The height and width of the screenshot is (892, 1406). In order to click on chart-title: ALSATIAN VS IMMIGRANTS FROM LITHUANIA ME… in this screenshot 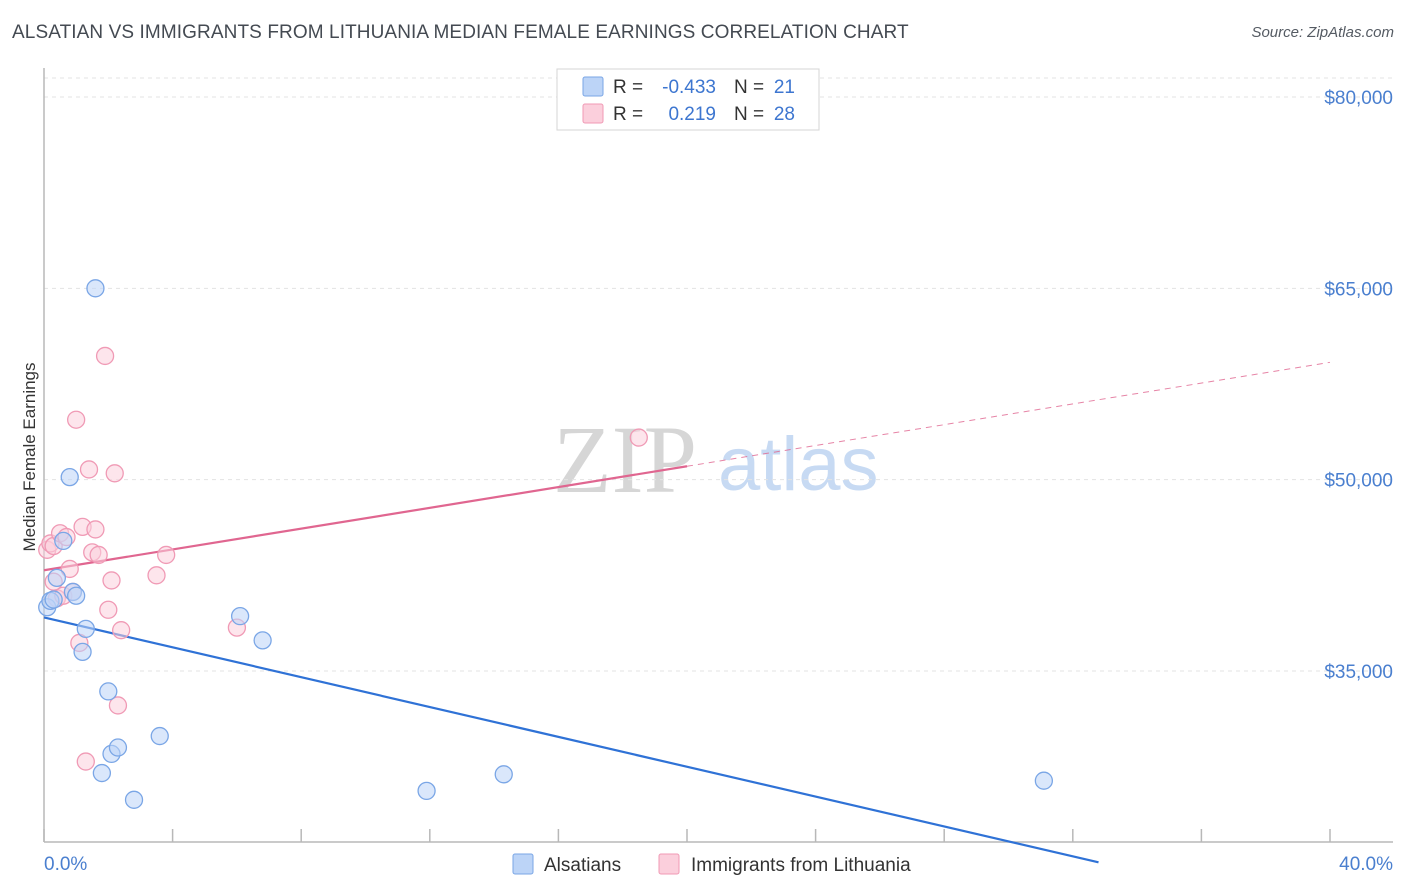, I will do `click(460, 32)`.